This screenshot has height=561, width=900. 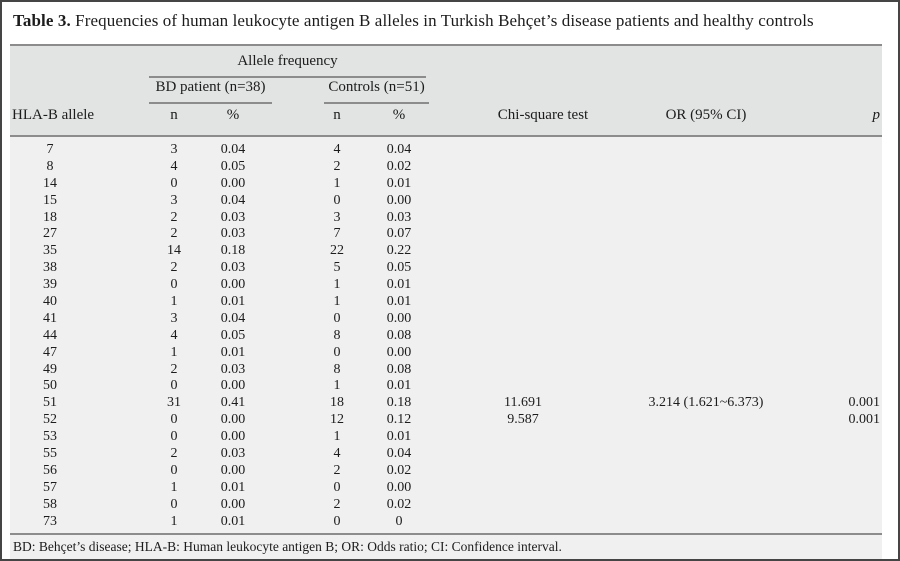 I want to click on cell-allele: 57, so click(x=50, y=487).